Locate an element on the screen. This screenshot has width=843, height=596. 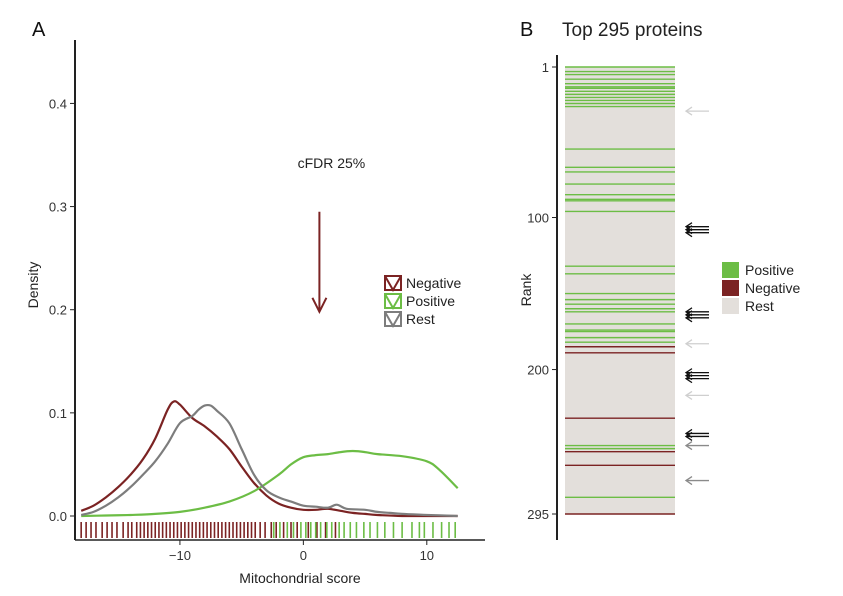
y-tick-label: 0.4 is located at coordinates (58, 103).